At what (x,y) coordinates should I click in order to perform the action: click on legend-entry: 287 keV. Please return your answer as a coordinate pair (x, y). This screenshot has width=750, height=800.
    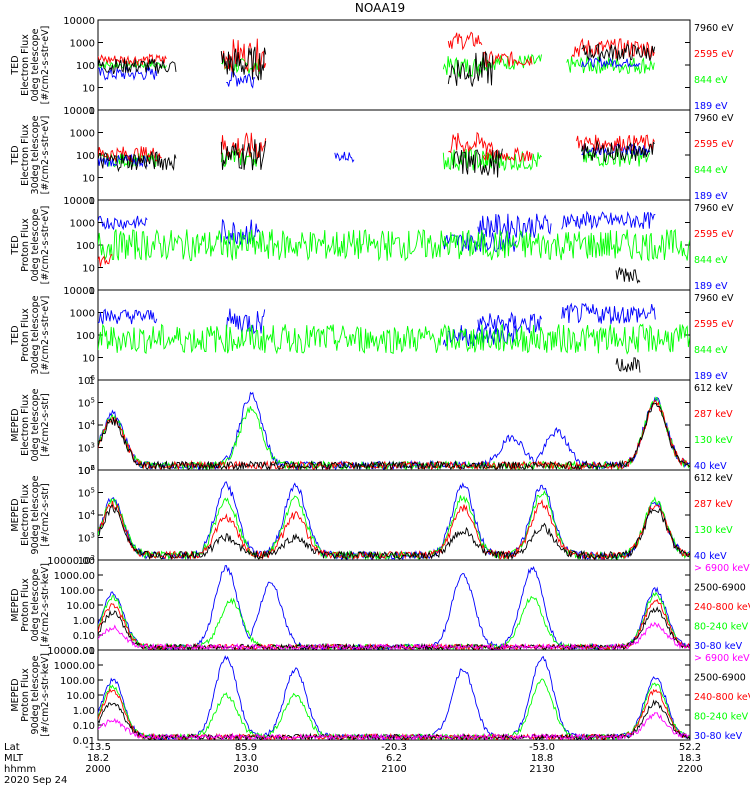
    Looking at the image, I should click on (713, 414).